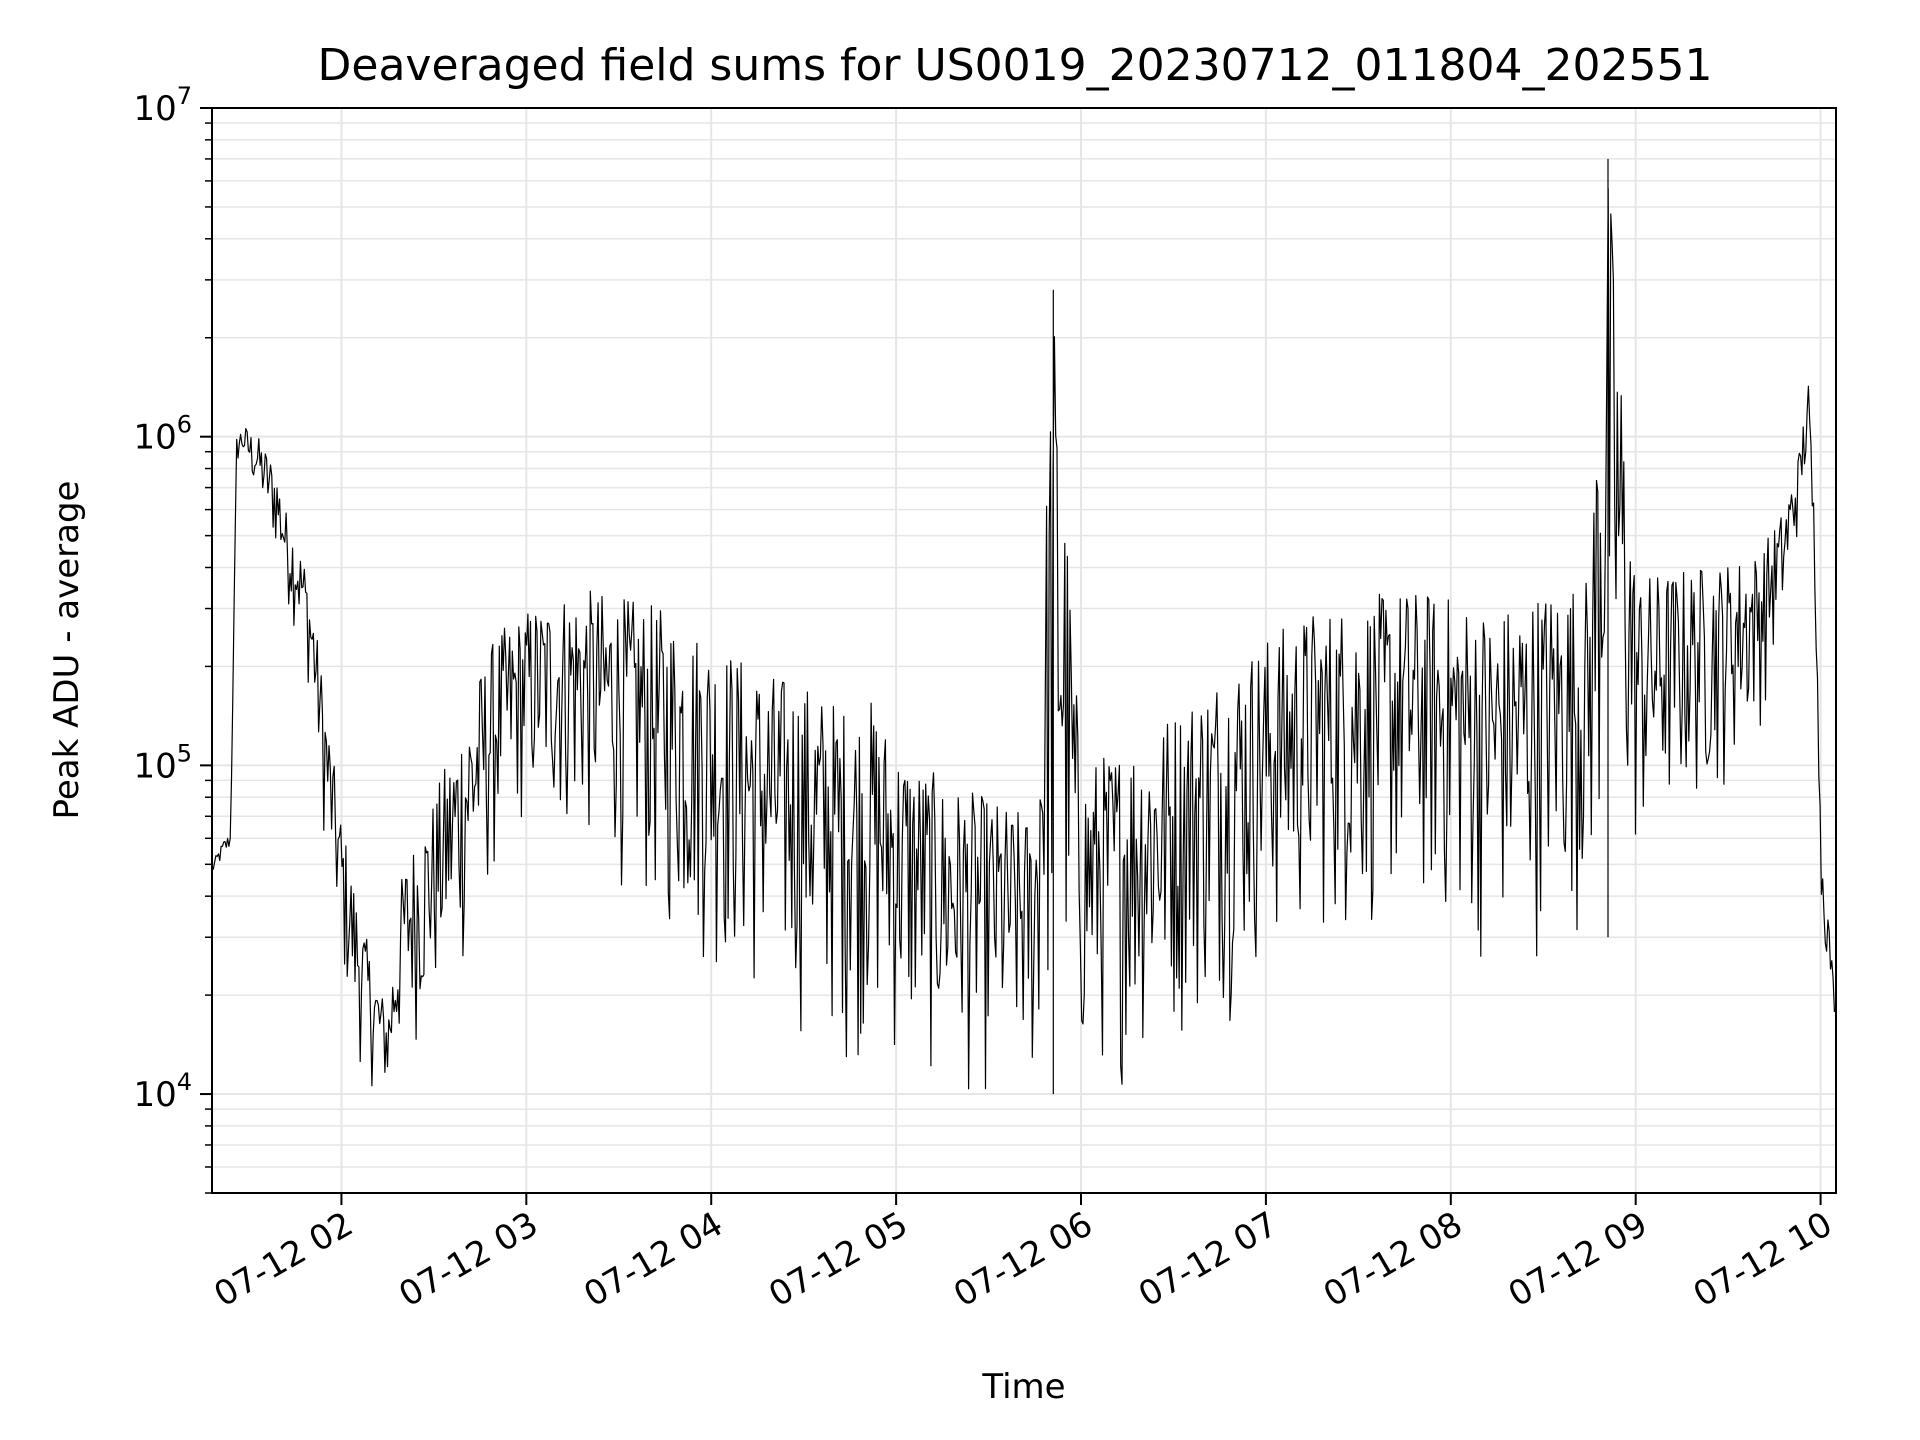 The width and height of the screenshot is (1920, 1440). What do you see at coordinates (162, 105) in the screenshot?
I see `y-tick-label: 10⁷` at bounding box center [162, 105].